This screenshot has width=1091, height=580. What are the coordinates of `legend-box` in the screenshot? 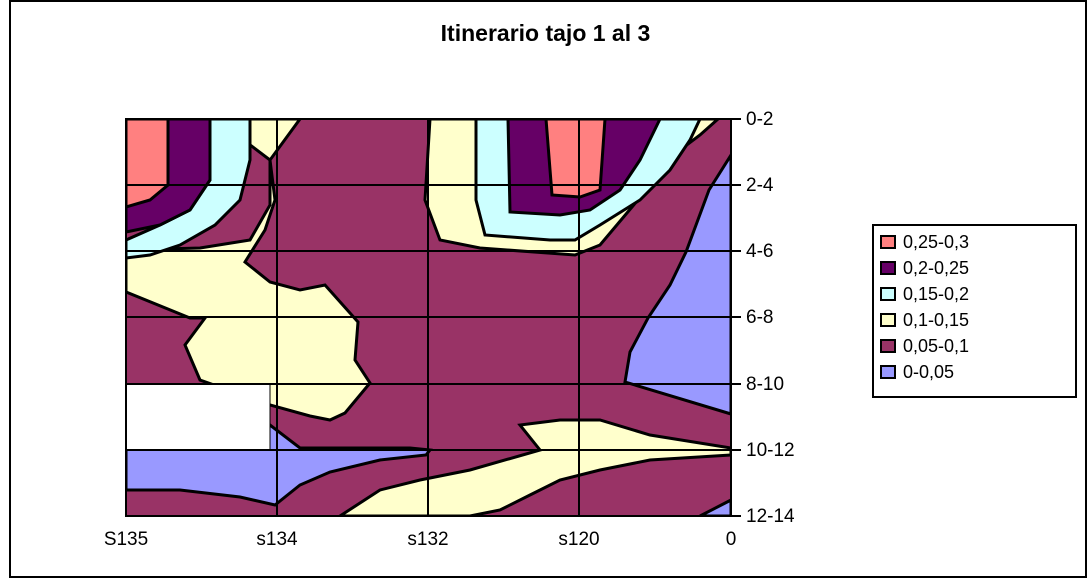 It's located at (974, 311).